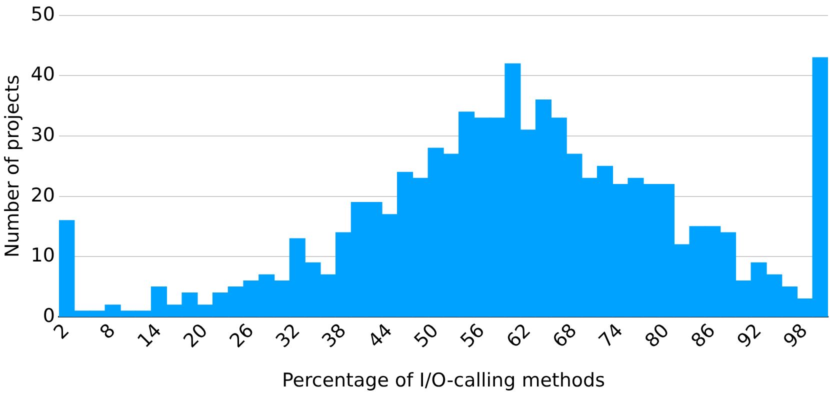 The width and height of the screenshot is (830, 397). Describe the element at coordinates (288, 336) in the screenshot. I see `x-tick-label: 32` at that location.